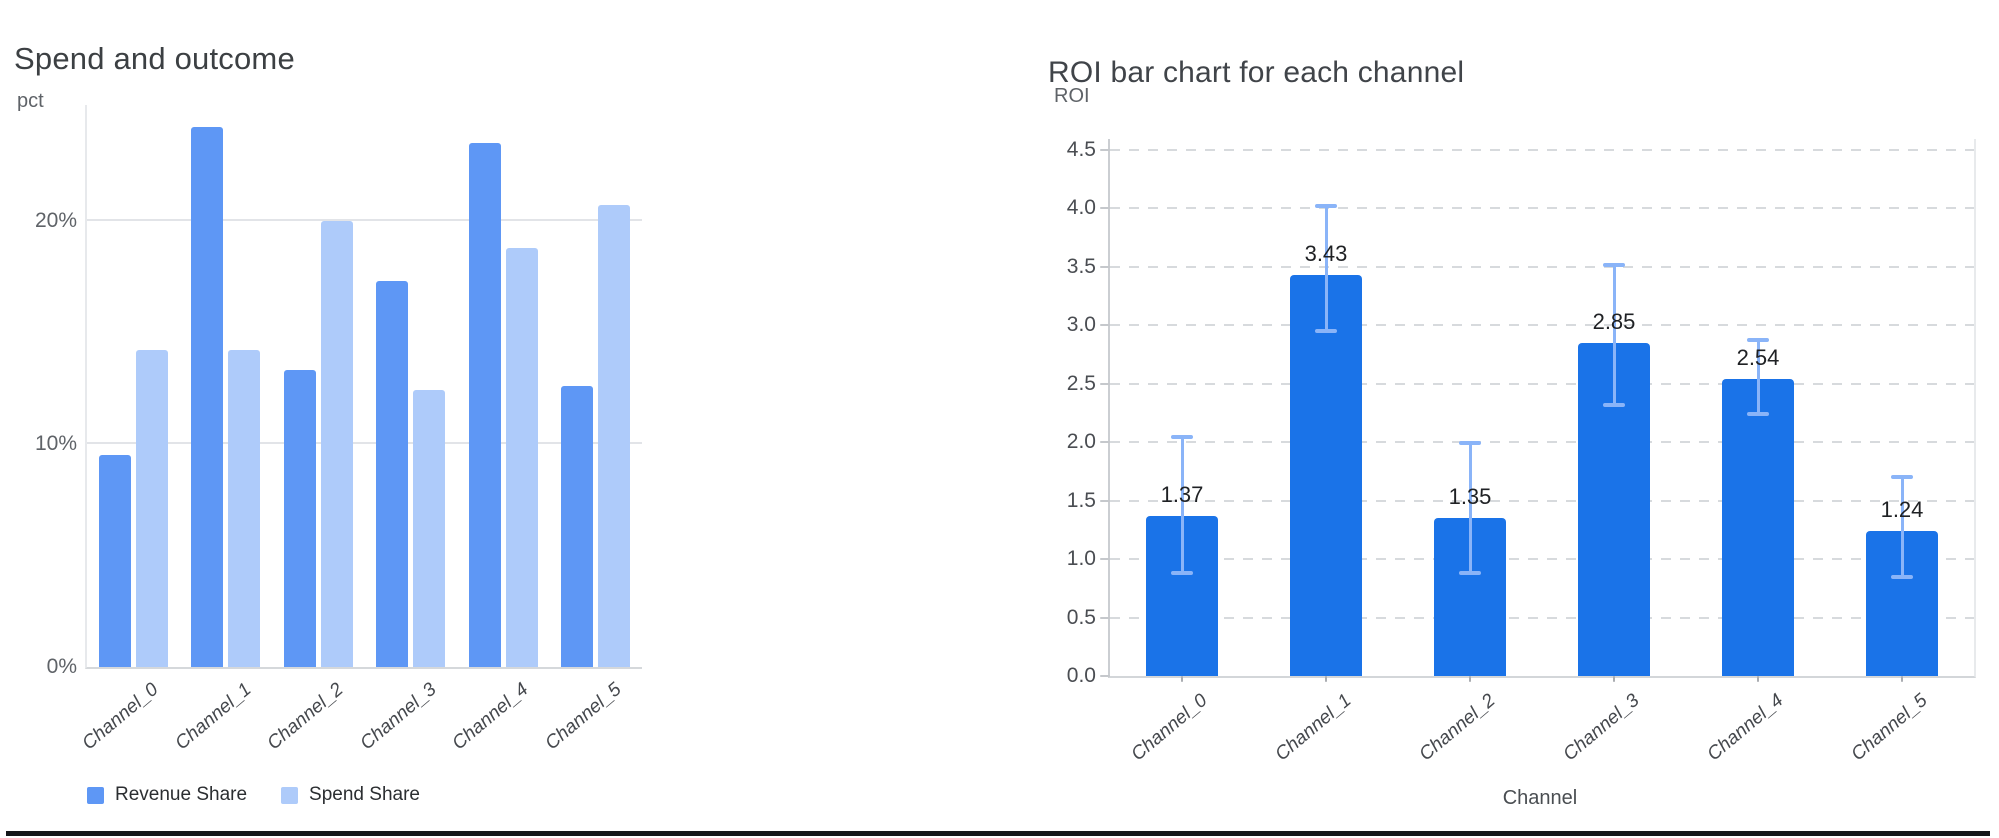 The image size is (1999, 838). Describe the element at coordinates (1601, 728) in the screenshot. I see `x-tick-label: Channel_3` at that location.